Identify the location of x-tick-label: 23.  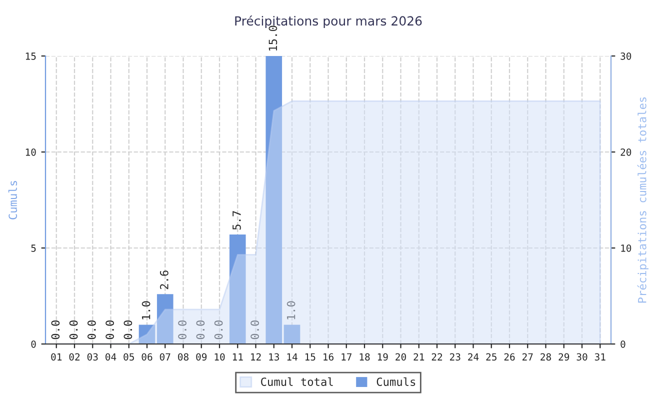
(455, 357).